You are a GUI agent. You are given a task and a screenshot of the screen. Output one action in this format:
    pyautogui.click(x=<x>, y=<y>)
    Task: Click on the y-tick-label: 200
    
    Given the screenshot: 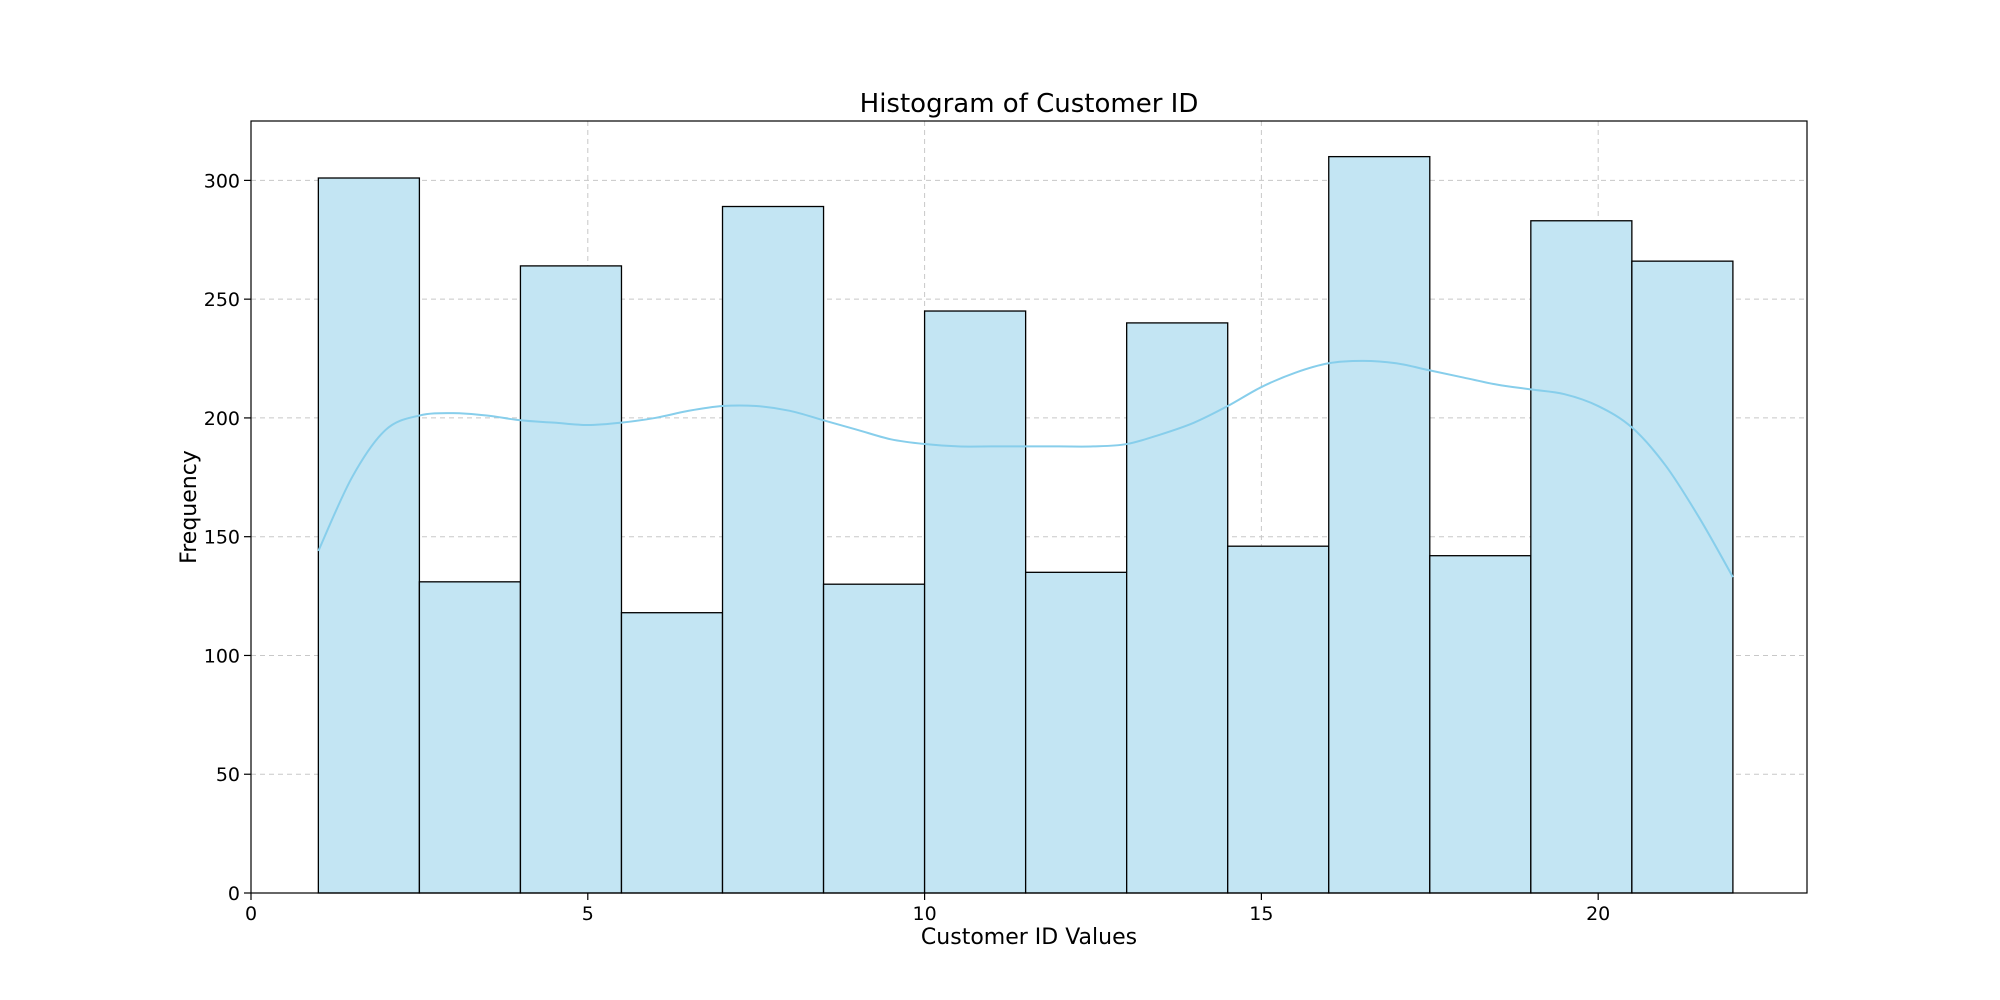 What is the action you would take?
    pyautogui.click(x=222, y=419)
    